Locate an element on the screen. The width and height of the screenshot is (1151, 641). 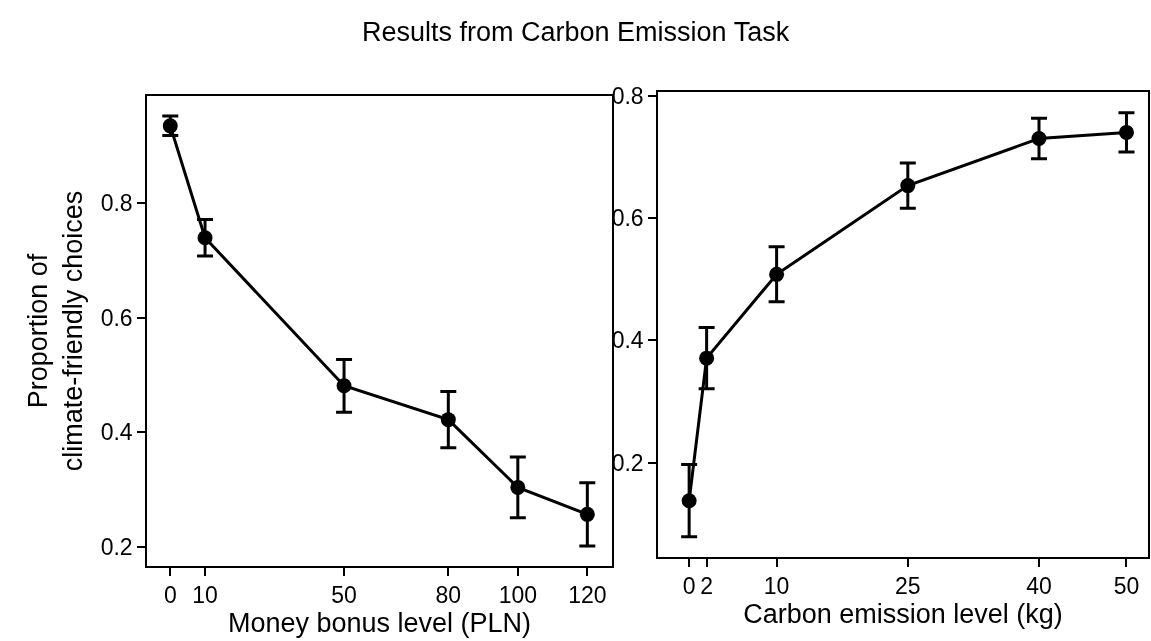
x-axis-title: Money bonus level (PLN) is located at coordinates (379, 623).